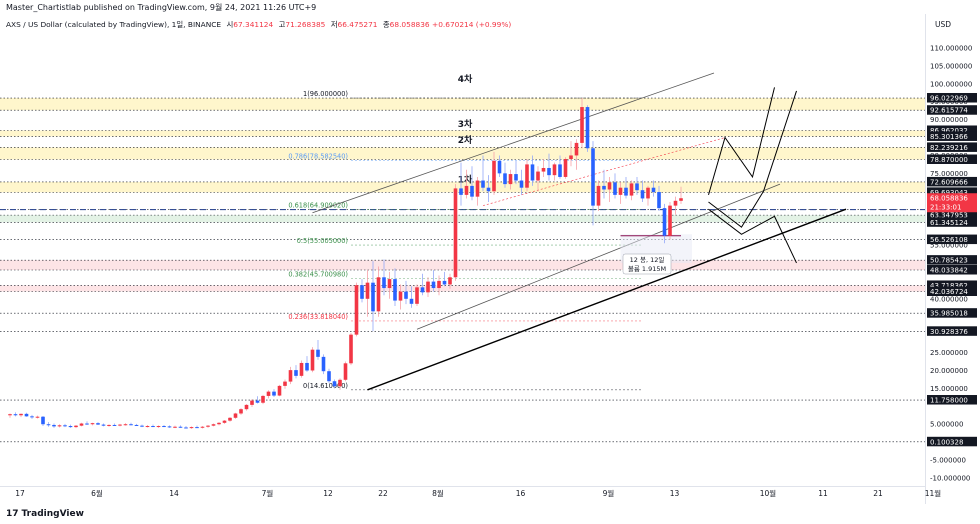 The image size is (980, 524). Describe the element at coordinates (334, 24) in the screenshot. I see `low-label: 저` at that location.